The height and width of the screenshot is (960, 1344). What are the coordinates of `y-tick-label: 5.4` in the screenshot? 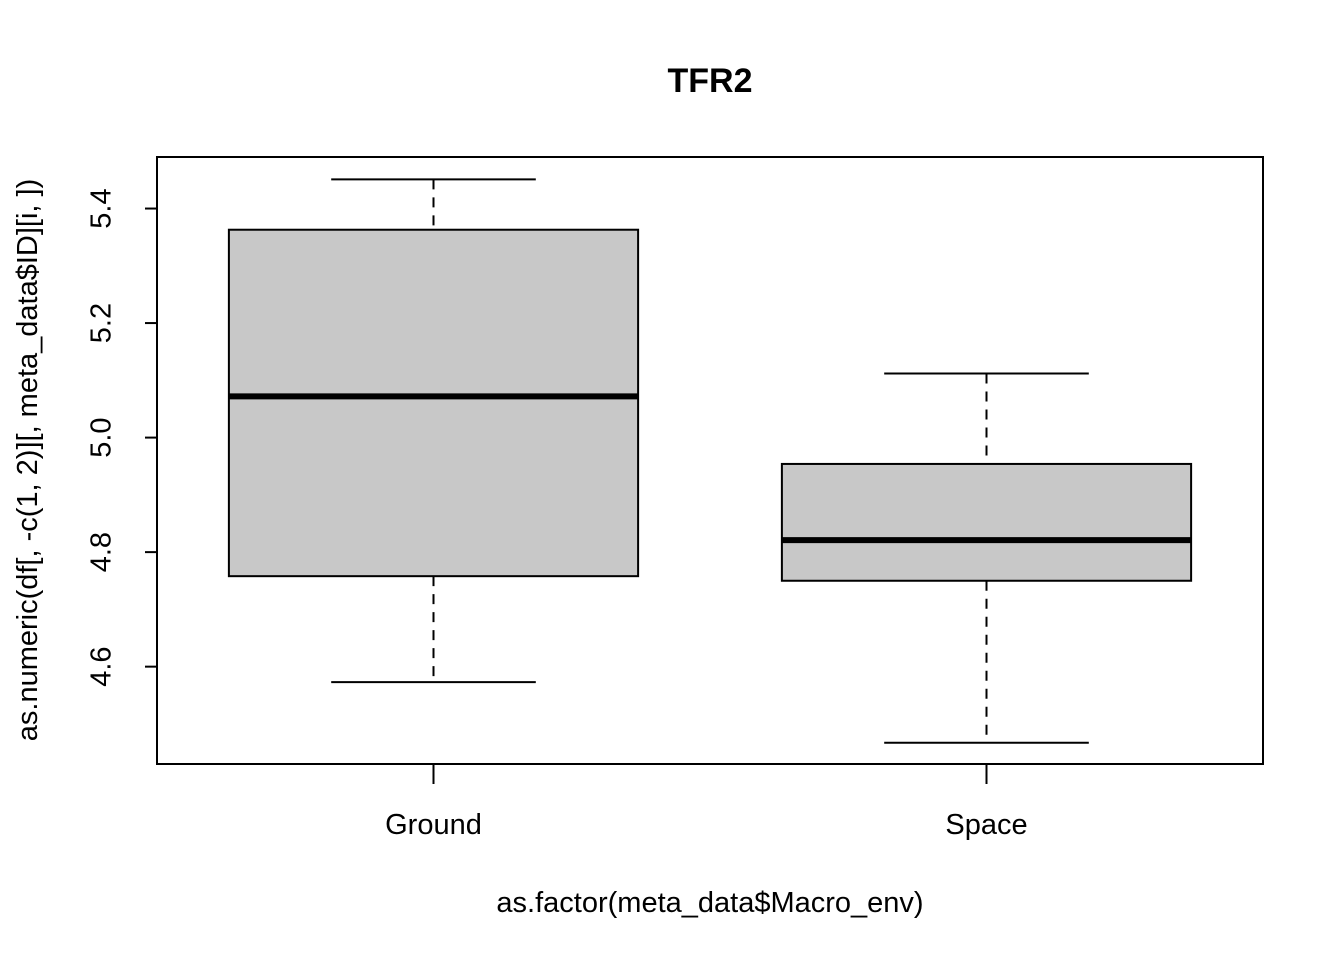 It's located at (102, 208).